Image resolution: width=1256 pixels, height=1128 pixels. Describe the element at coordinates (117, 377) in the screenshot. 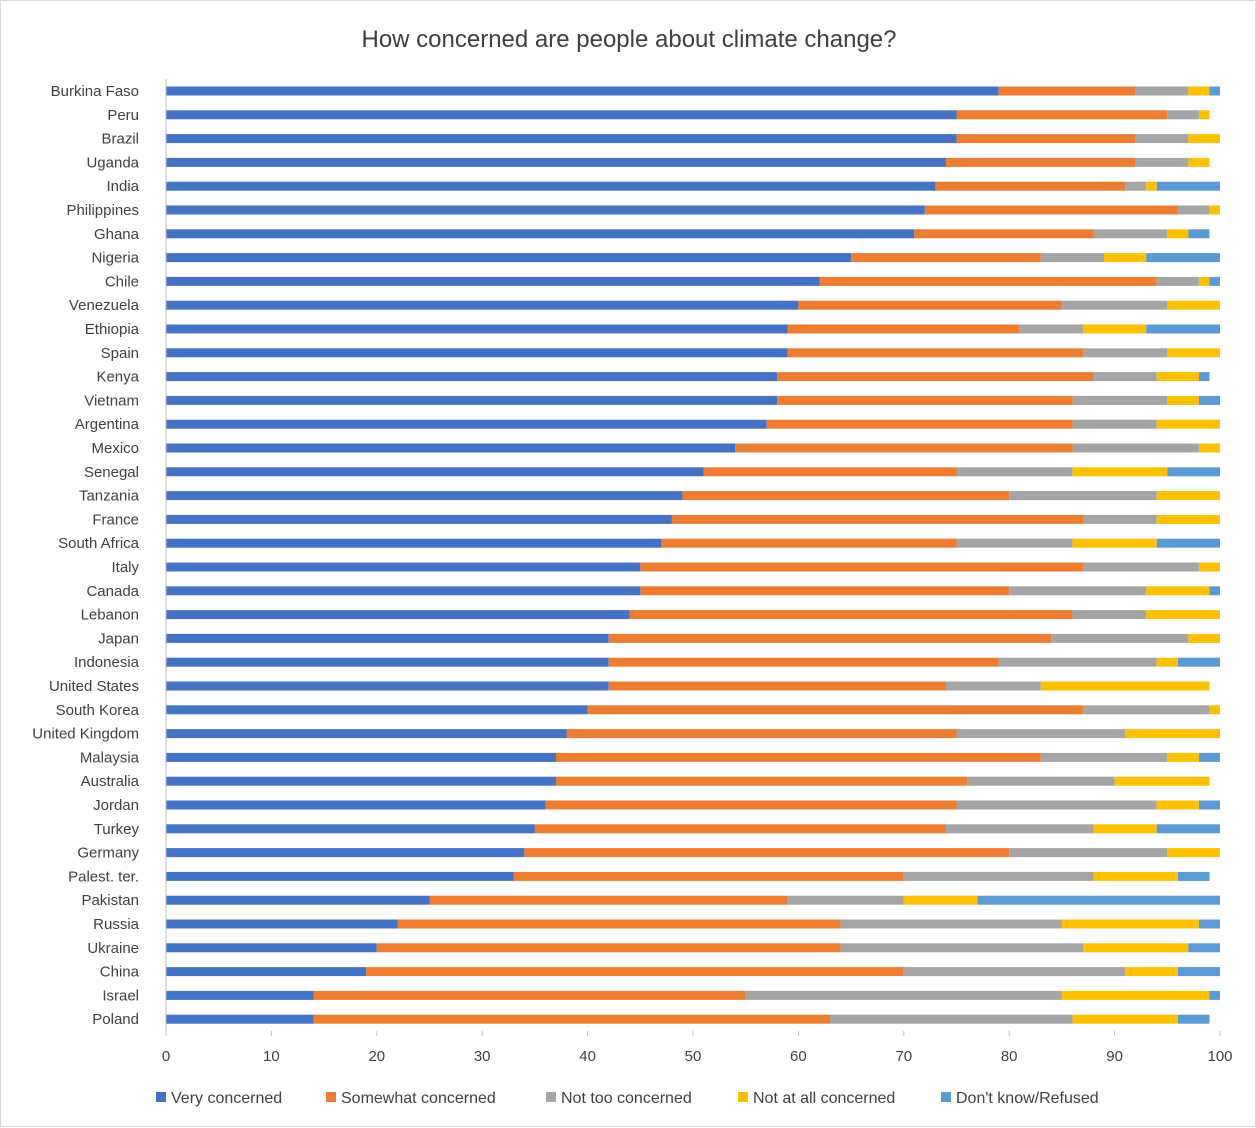

I see `category-label: Kenya` at that location.